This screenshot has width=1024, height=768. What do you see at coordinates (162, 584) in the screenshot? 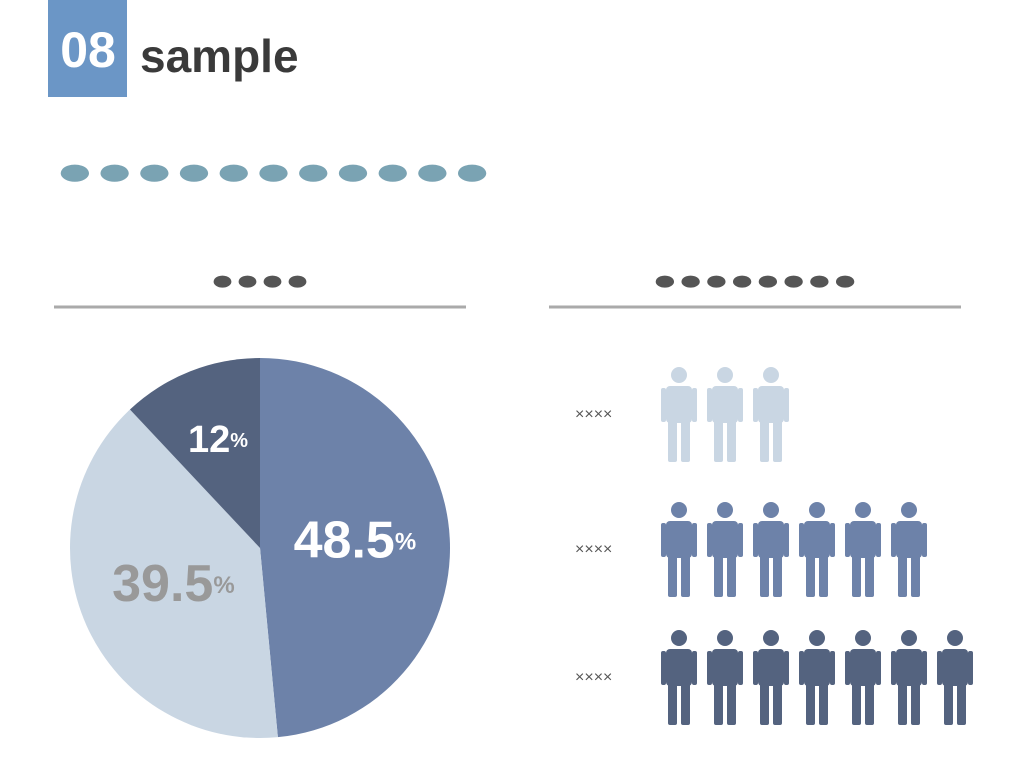
I see `slice-label-number: 39.5` at bounding box center [162, 584].